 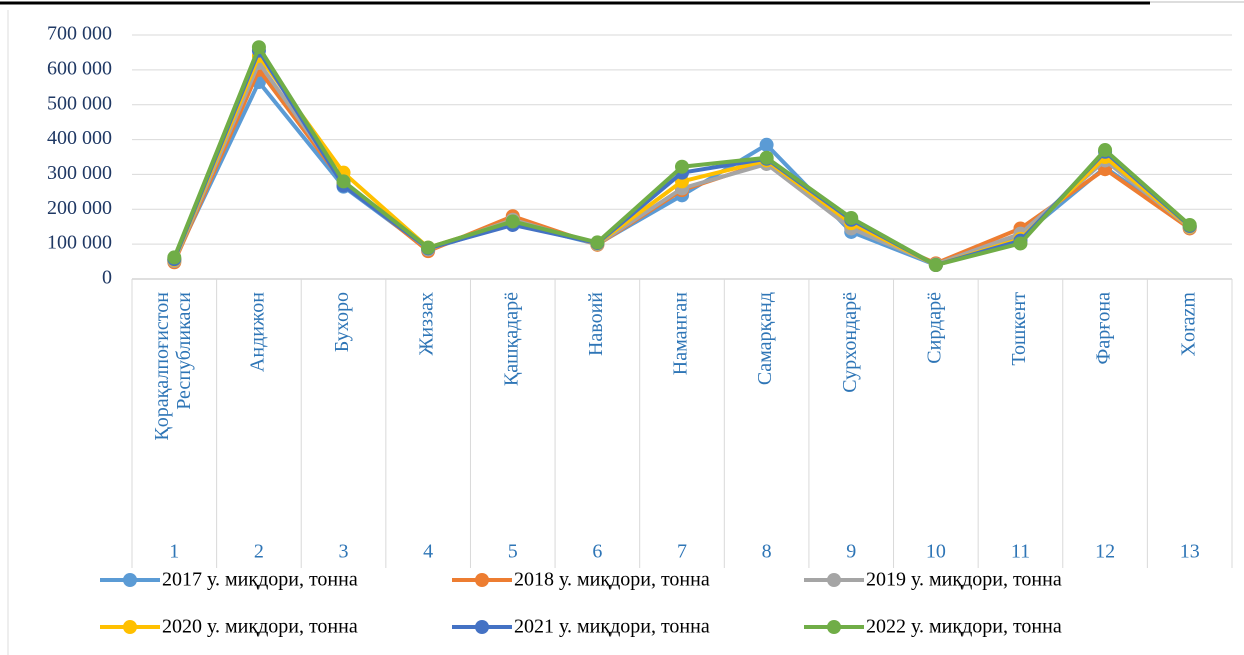 I want to click on y-tick-label: 500 000, so click(x=79, y=103).